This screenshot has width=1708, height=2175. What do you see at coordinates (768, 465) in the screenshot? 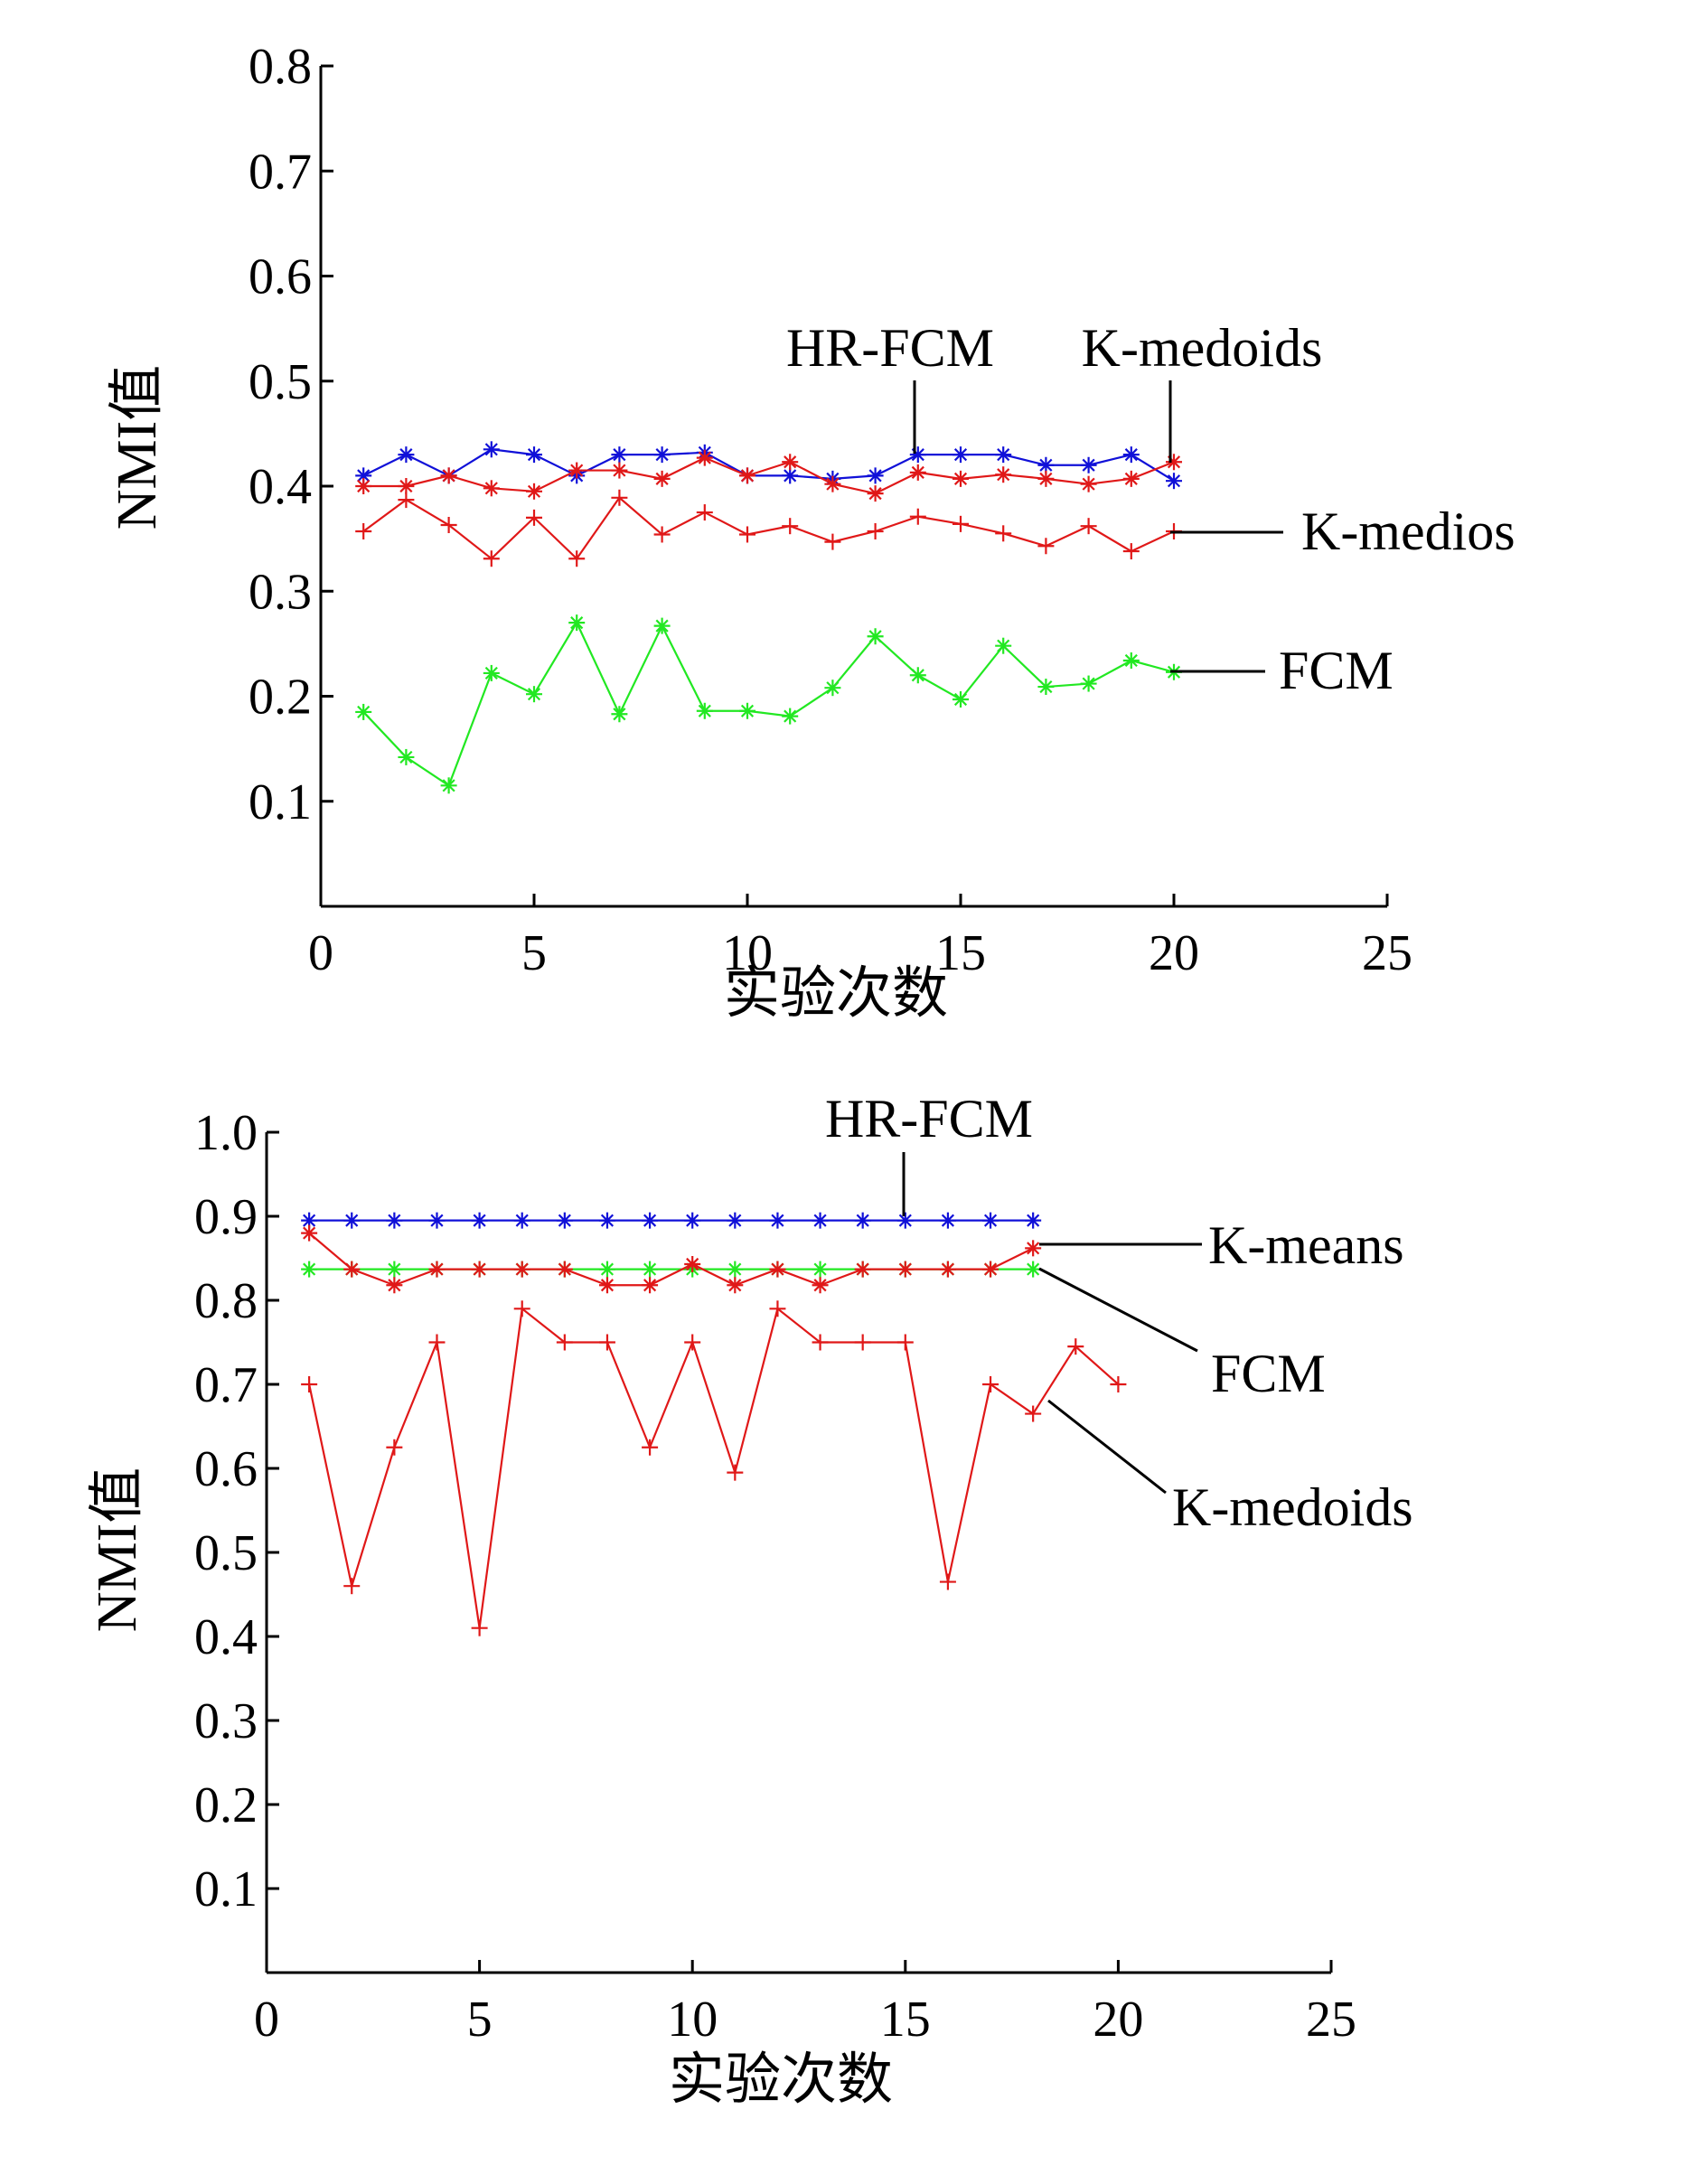
I see `series-hr-fcm` at bounding box center [768, 465].